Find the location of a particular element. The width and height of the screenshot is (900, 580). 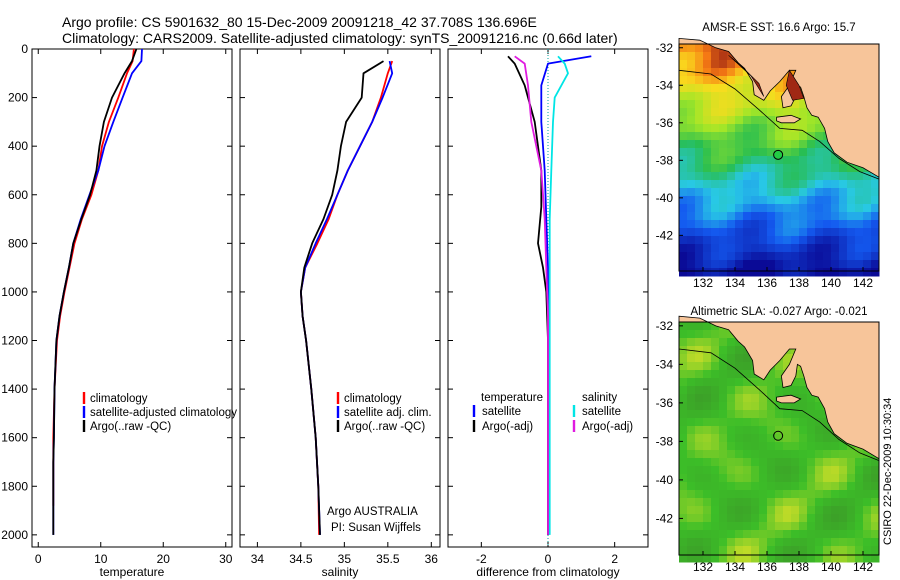

temperature-ytick-label: 1400 is located at coordinates (14, 389).